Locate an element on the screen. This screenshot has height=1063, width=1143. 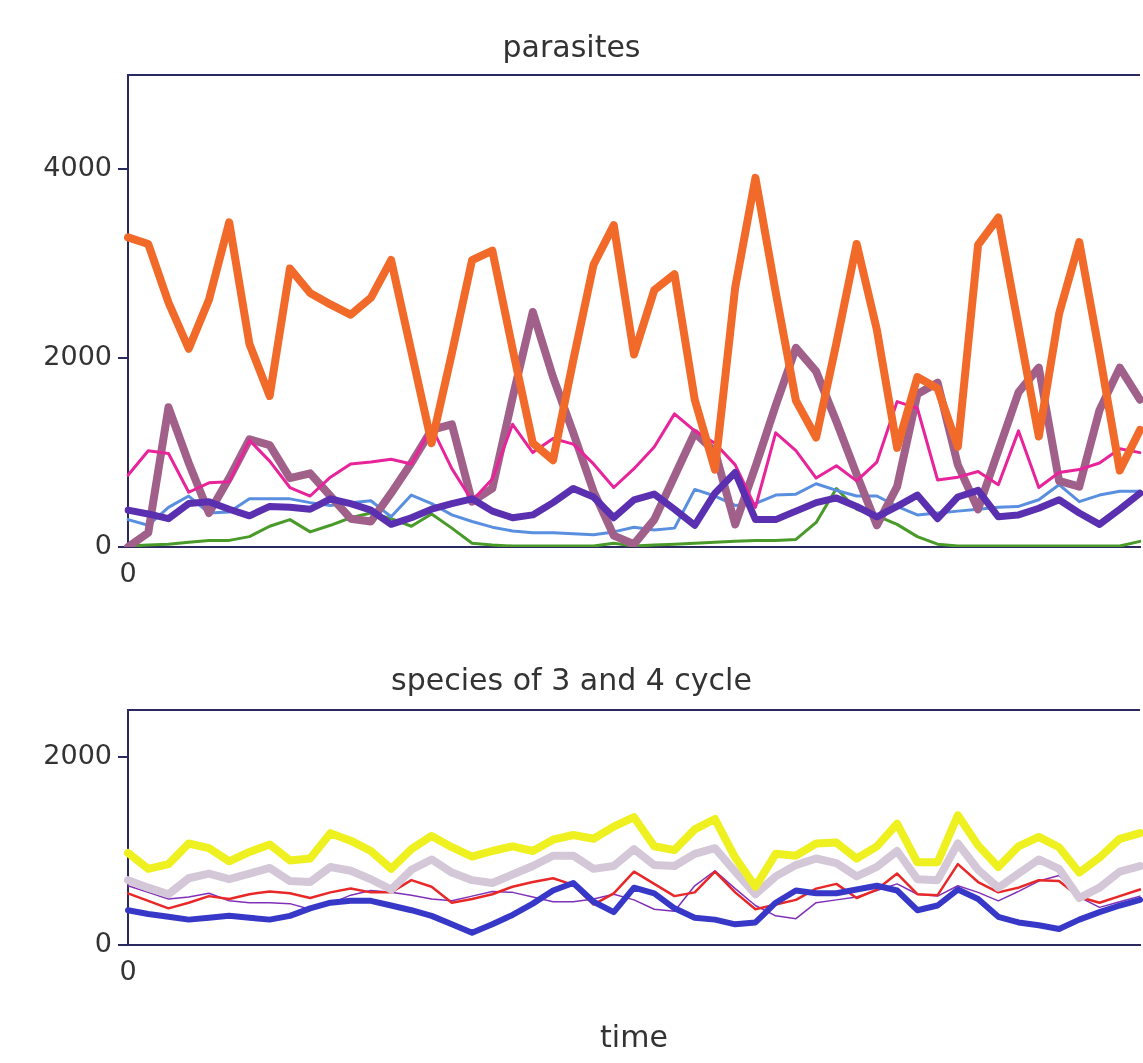
y-tick-label: 4000 is located at coordinates (77, 167).